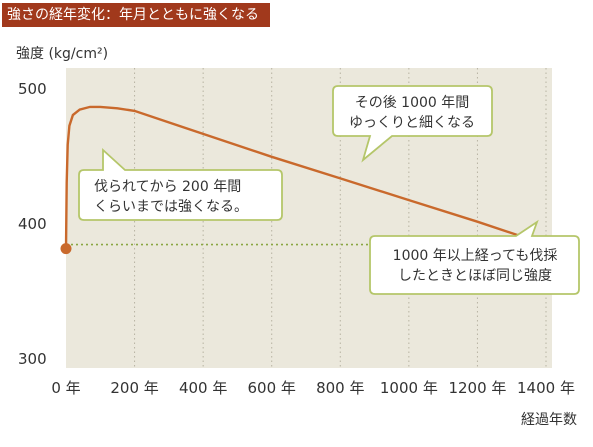 The image size is (593, 447). What do you see at coordinates (412, 103) in the screenshot?
I see `callout-decline-line-1: その後 1000 年間` at bounding box center [412, 103].